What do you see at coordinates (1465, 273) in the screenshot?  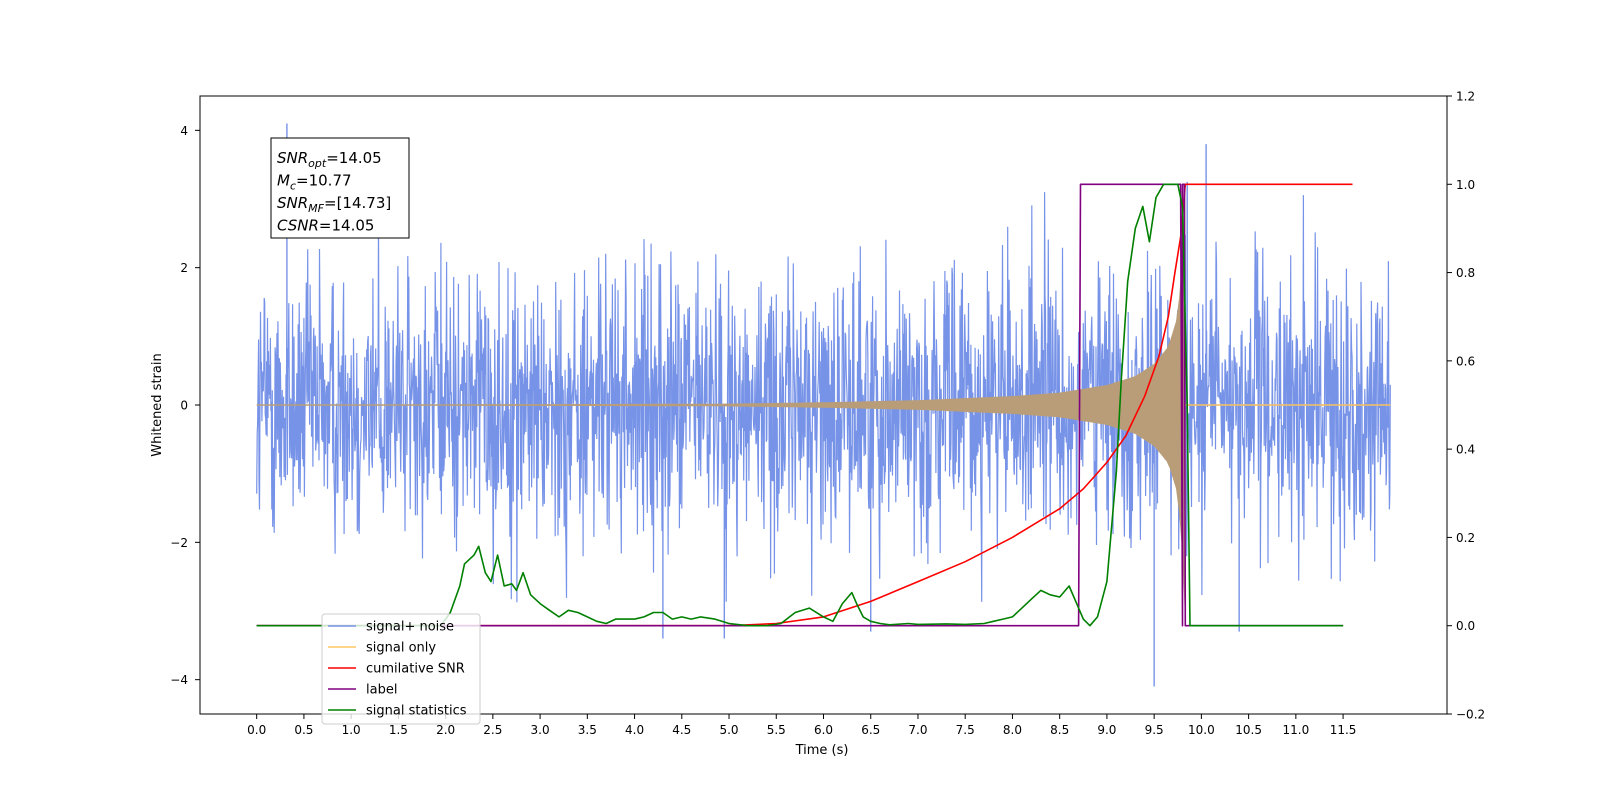 I see `y2-tick-label: 0.8` at bounding box center [1465, 273].